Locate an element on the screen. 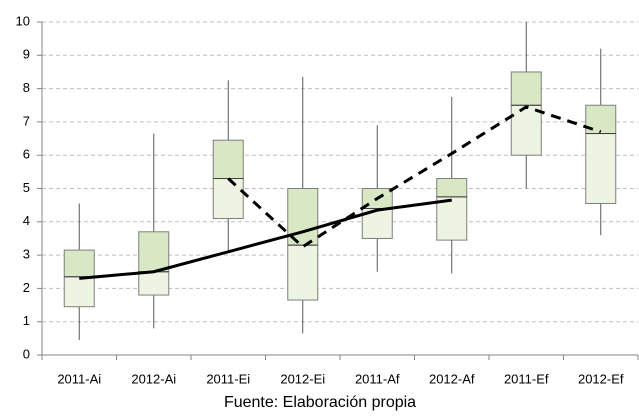  x-tick-label: 2011-Ei is located at coordinates (228, 378).